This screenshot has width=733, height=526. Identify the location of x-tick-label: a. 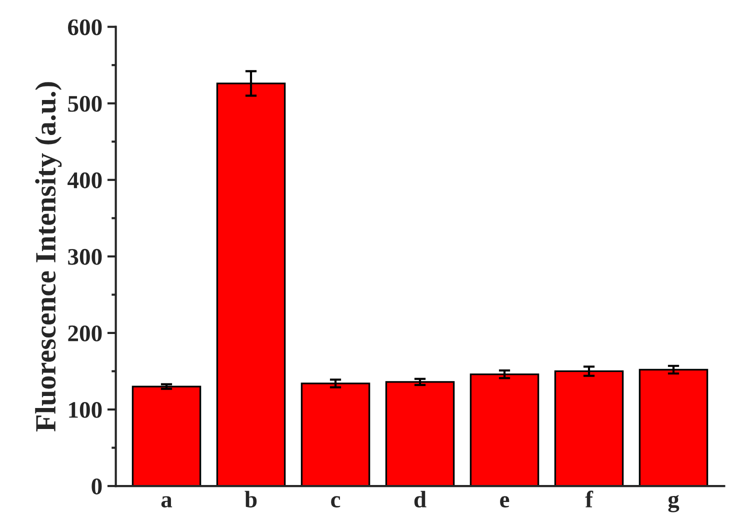
(166, 502).